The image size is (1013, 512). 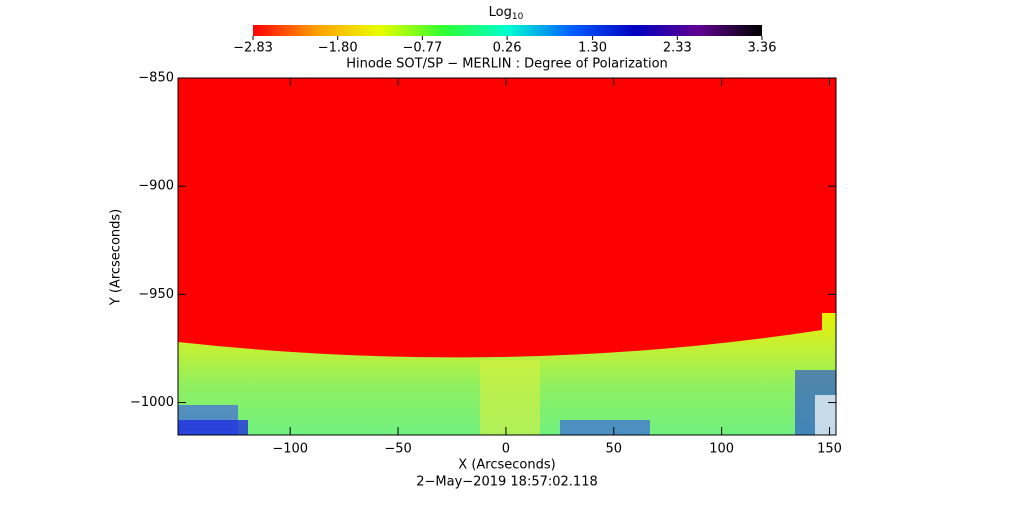 I want to click on y-tick-label: −950, so click(x=156, y=294).